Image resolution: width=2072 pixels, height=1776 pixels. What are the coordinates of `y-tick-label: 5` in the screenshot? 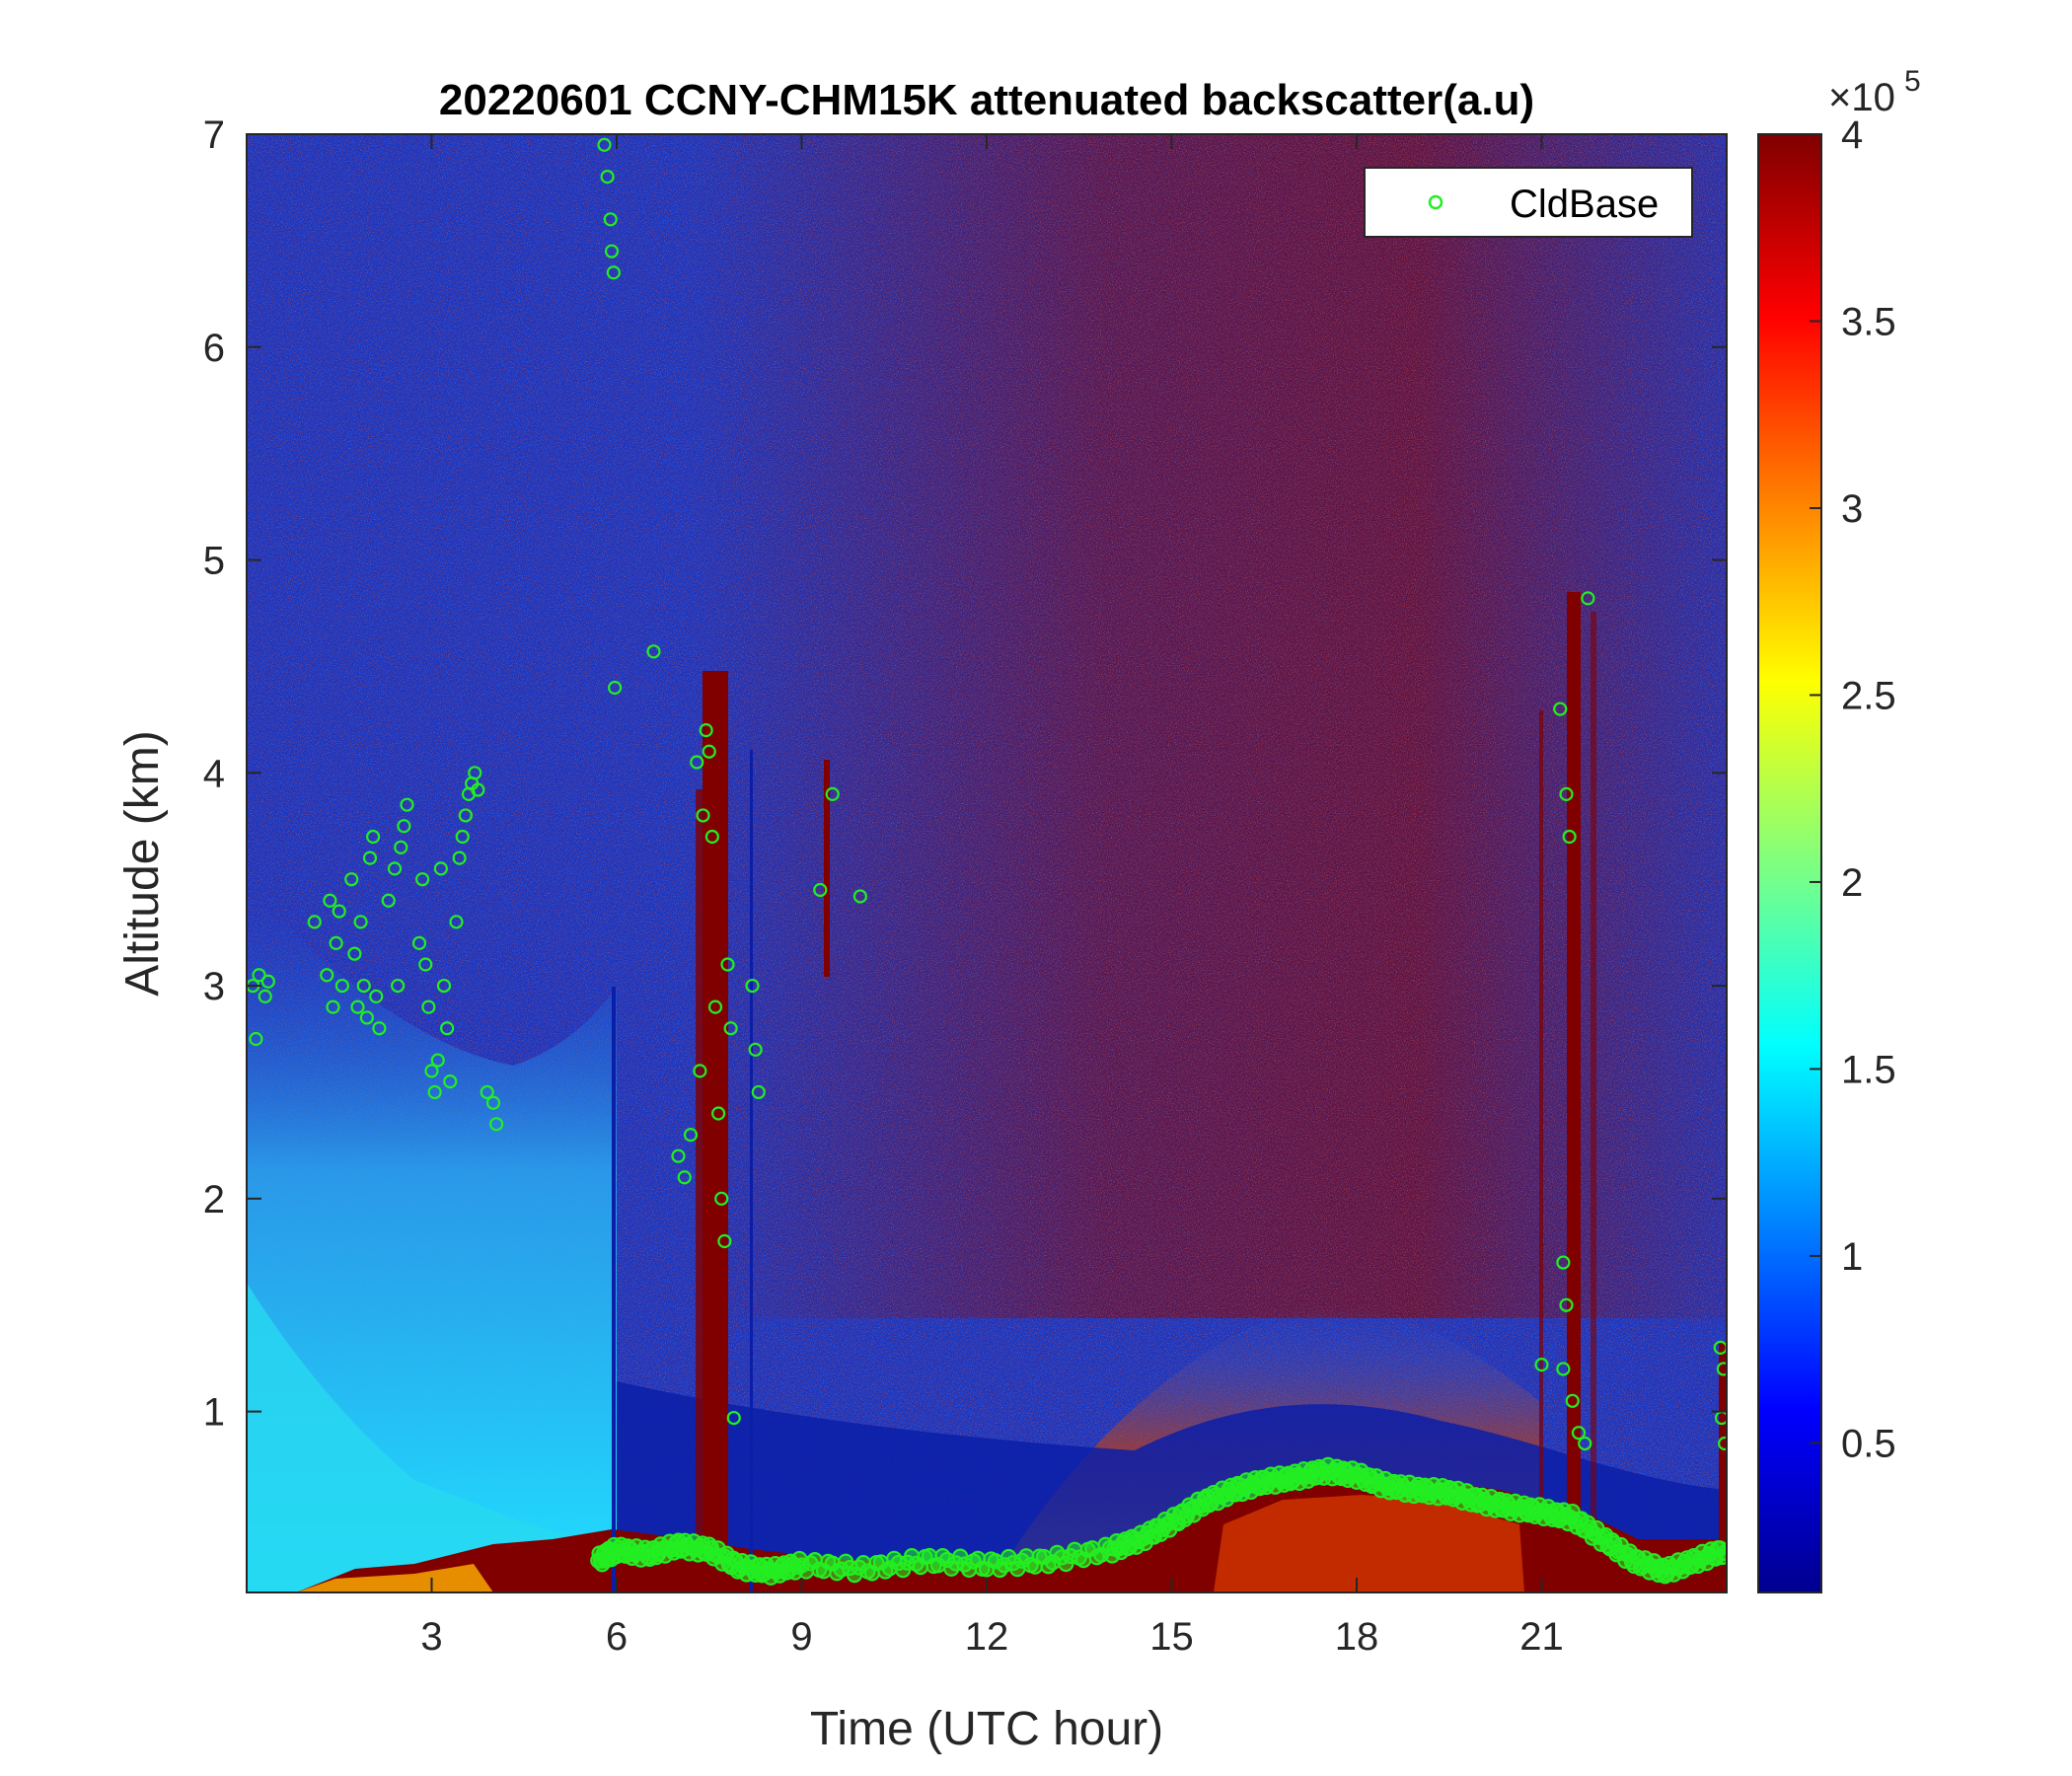 It's located at (214, 562).